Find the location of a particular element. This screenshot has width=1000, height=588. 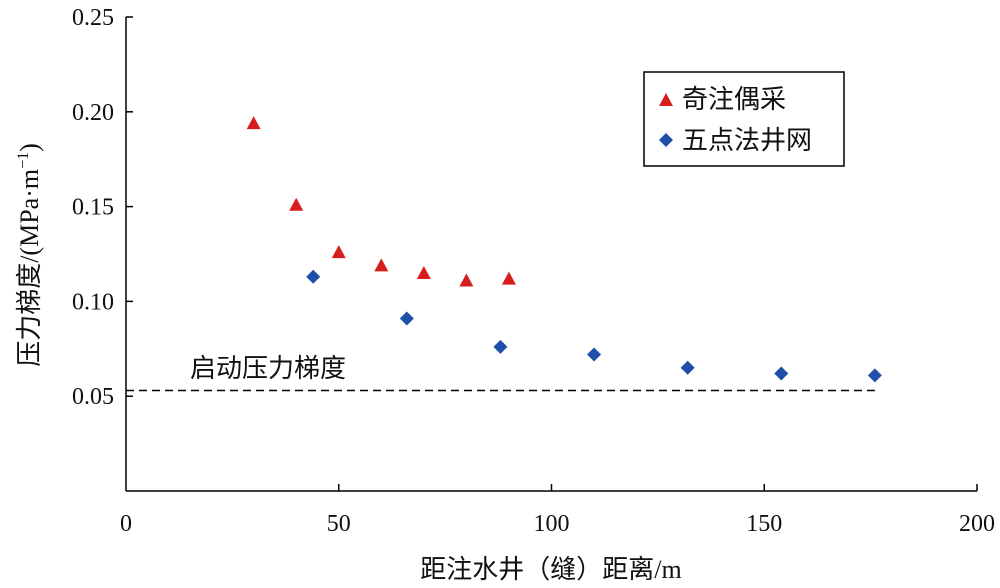

x-axis-label: 距注水井（缝）距离/m is located at coordinates (550, 569).